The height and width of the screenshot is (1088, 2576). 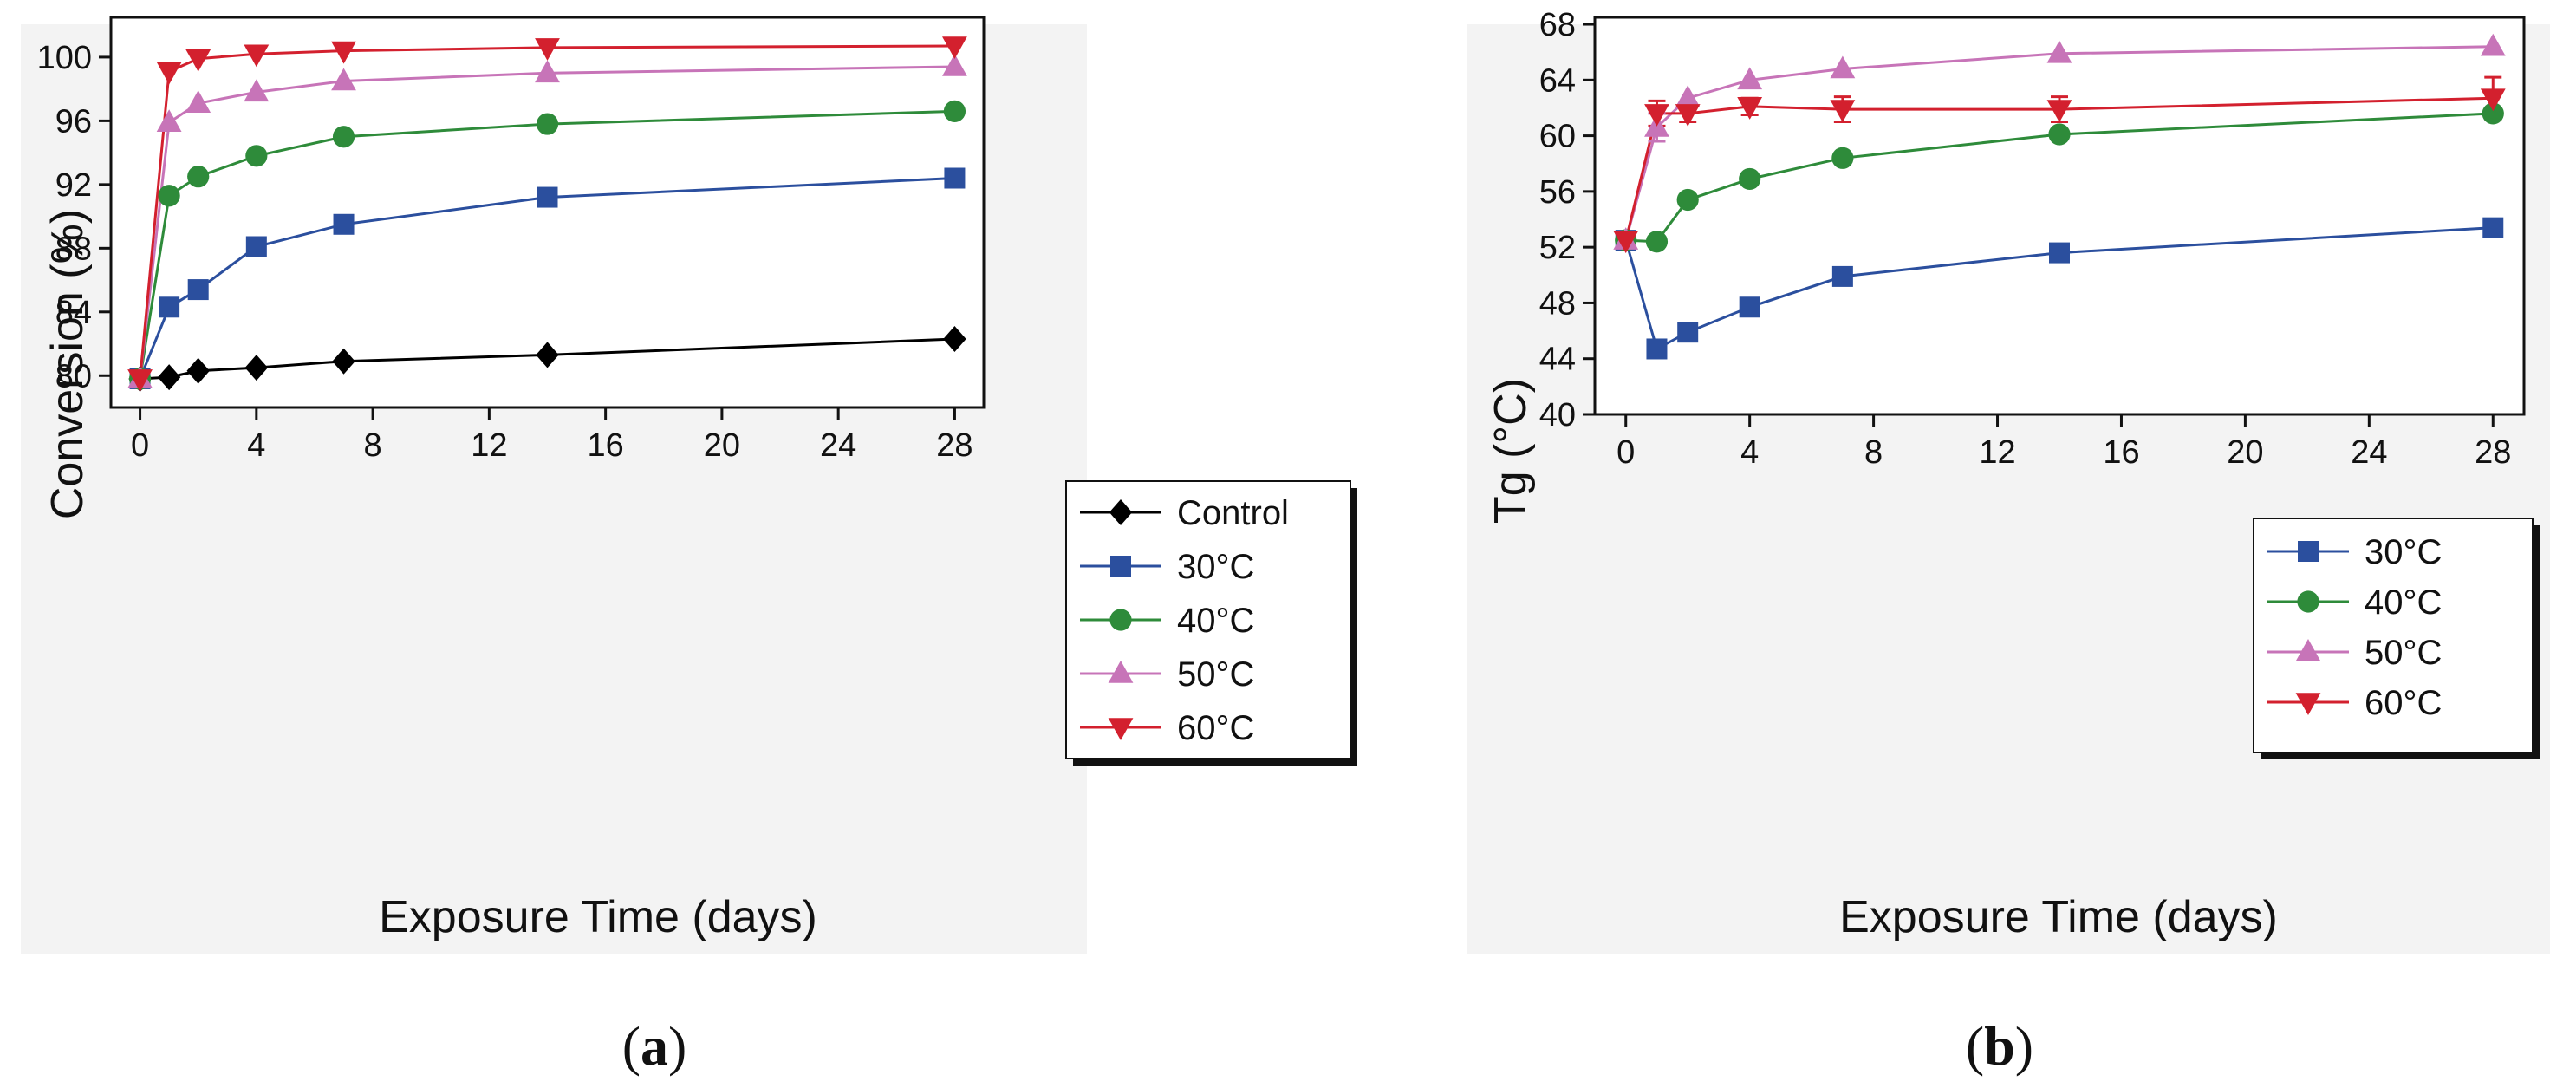 I want to click on panel-a-legend: Control 30°C 40°C 50°C 60°C, so click(x=1211, y=623).